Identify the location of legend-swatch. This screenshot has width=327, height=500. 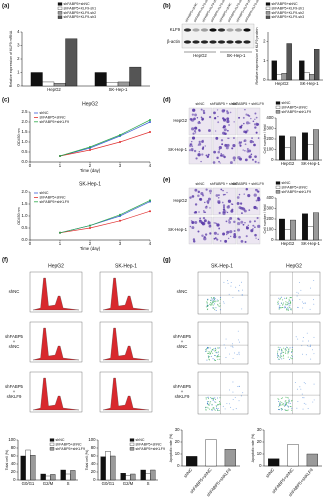
(278, 187).